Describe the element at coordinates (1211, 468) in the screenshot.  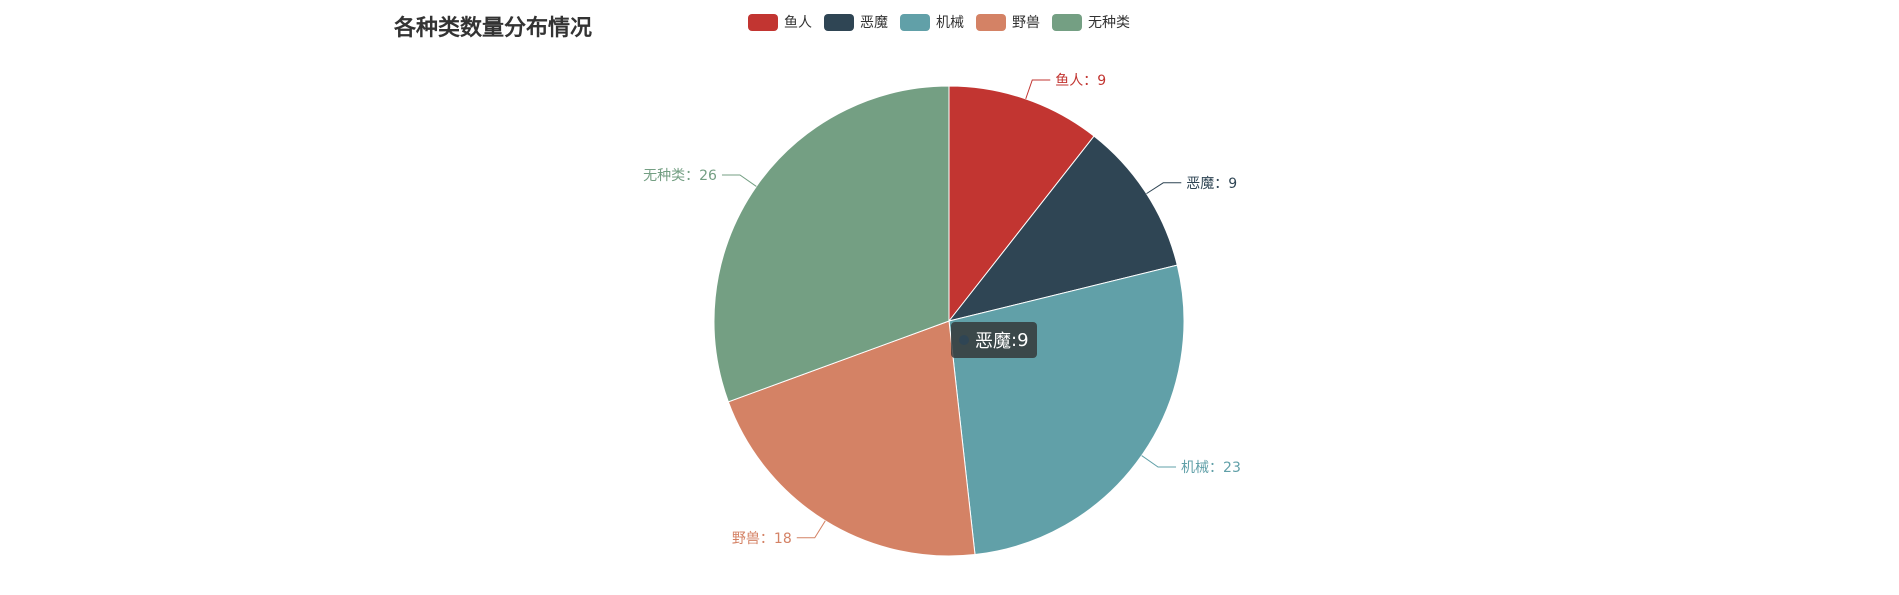
I see `data-label: 机械：23` at that location.